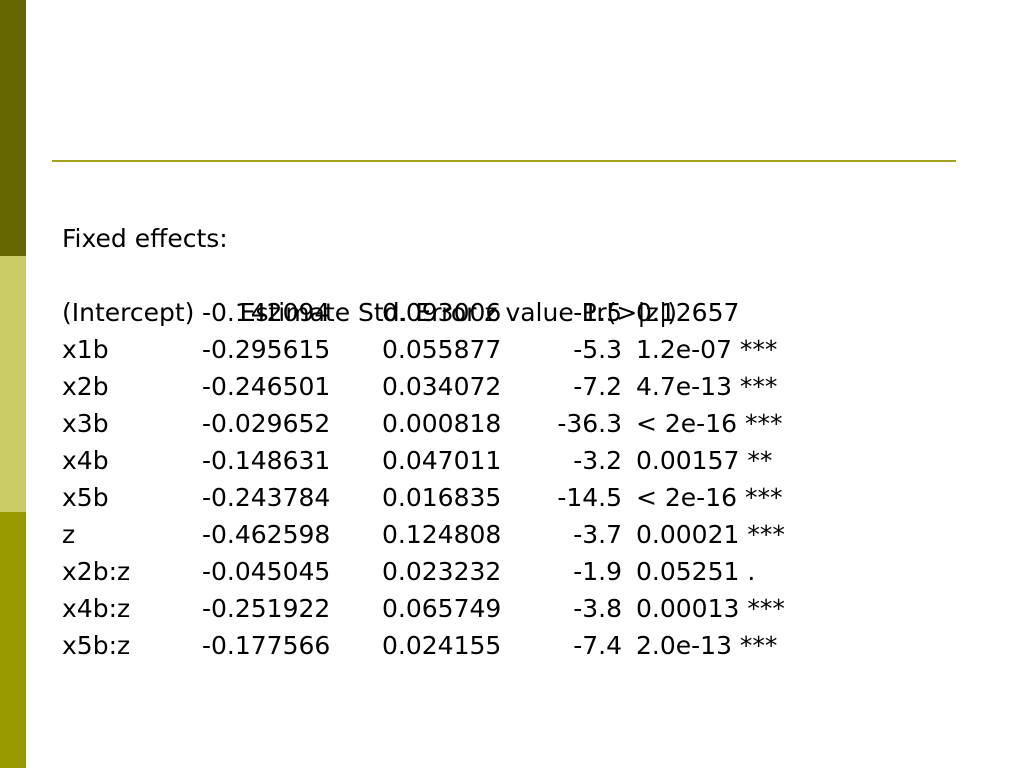 Image resolution: width=1024 pixels, height=768 pixels. I want to click on std-error-cell: 0.124808, so click(442, 534).